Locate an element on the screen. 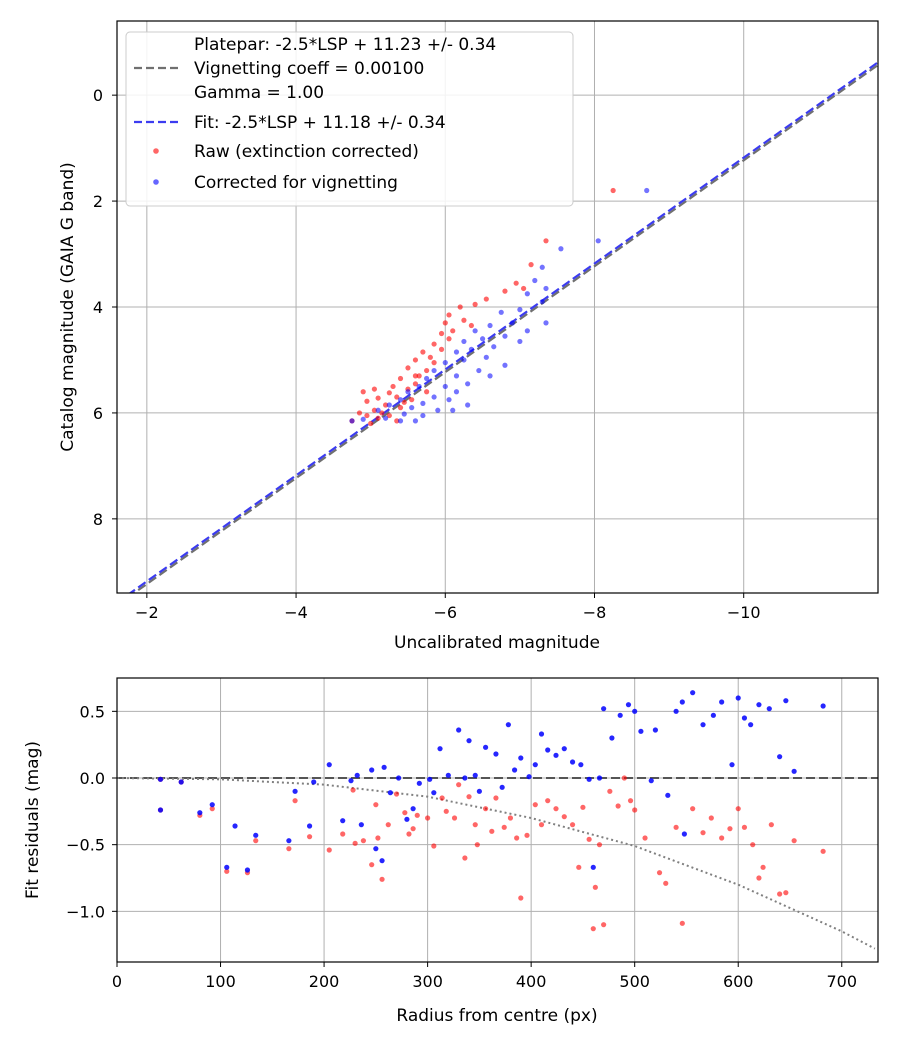  top-x-tick-label: −4 is located at coordinates (296, 612).